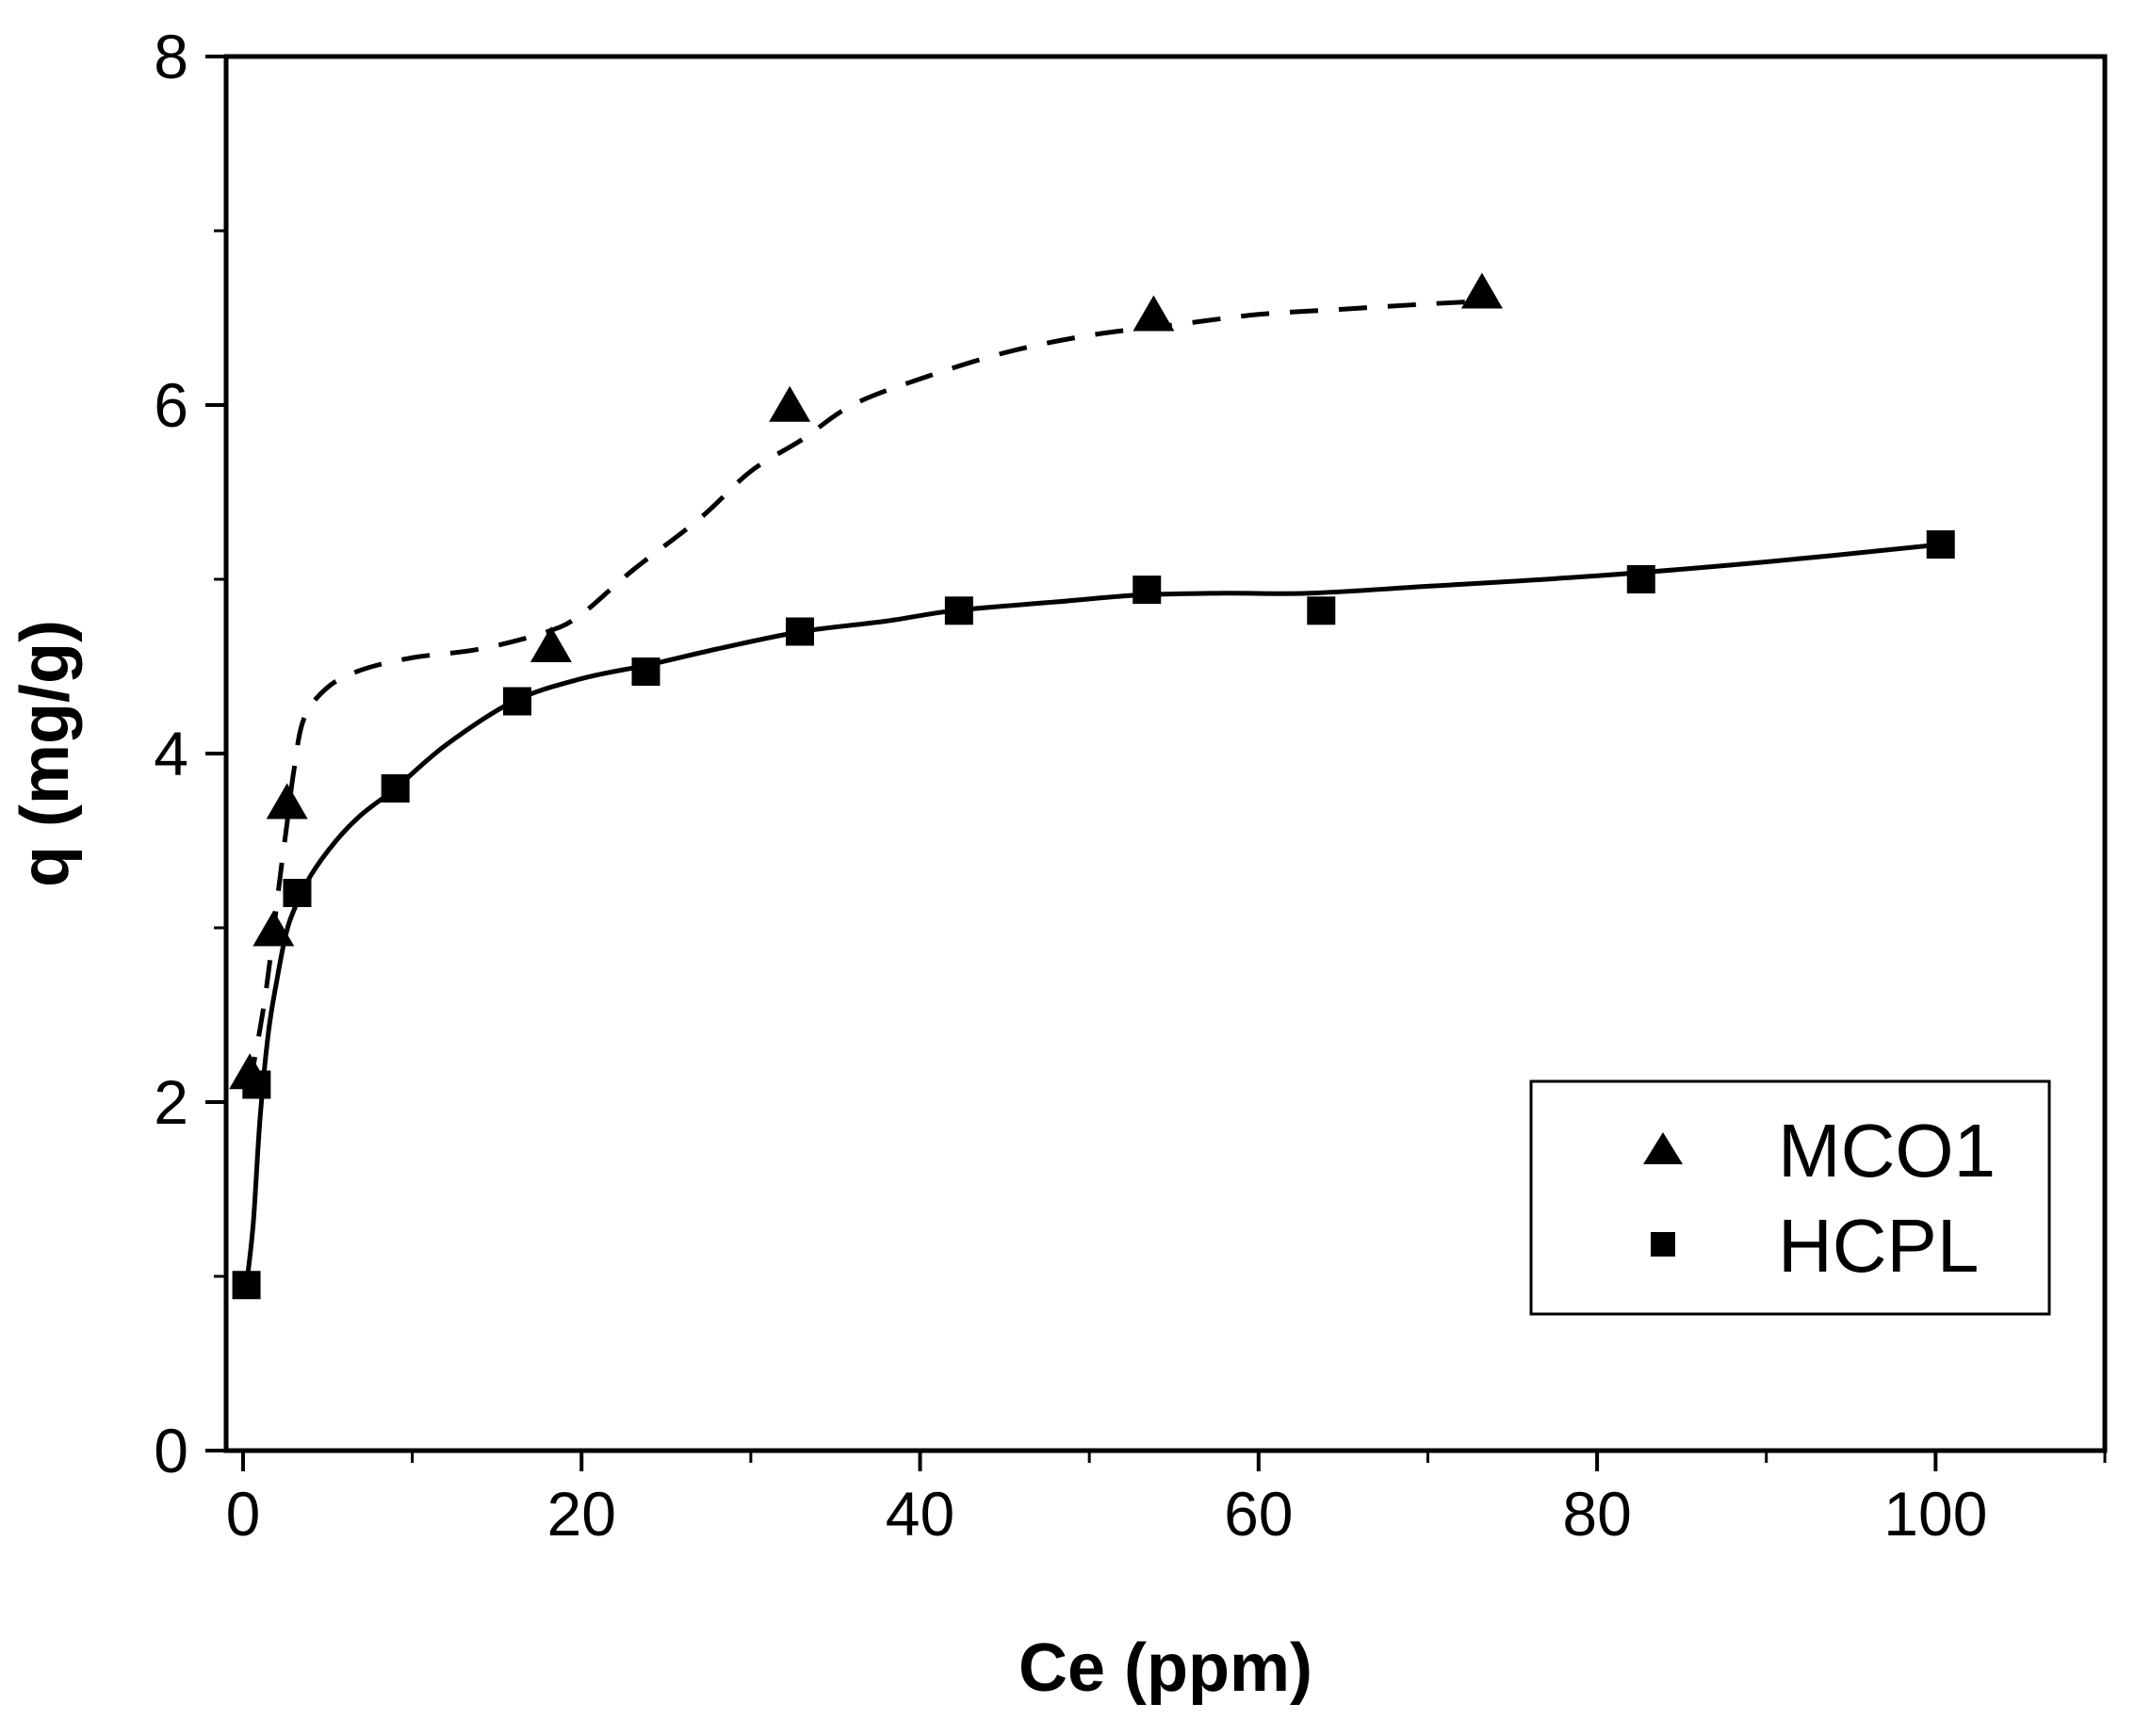  I want to click on legend-marker-mco1, so click(1663, 1148).